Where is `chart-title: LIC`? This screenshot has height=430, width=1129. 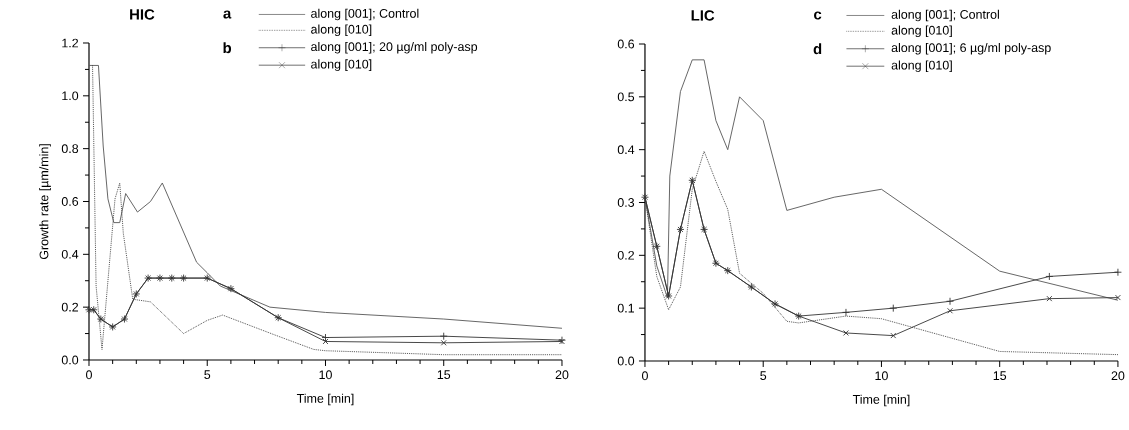 chart-title: LIC is located at coordinates (703, 15).